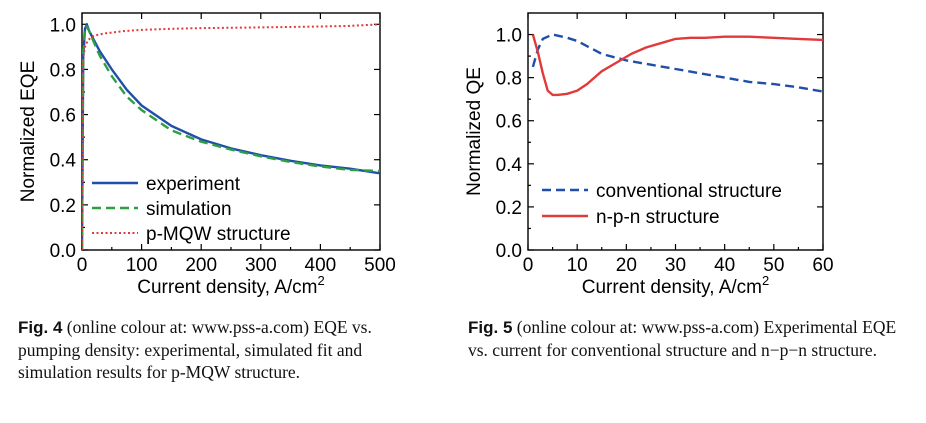 The height and width of the screenshot is (423, 926). Describe the element at coordinates (724, 265) in the screenshot. I see `chart5-x-tick-label: 40` at that location.